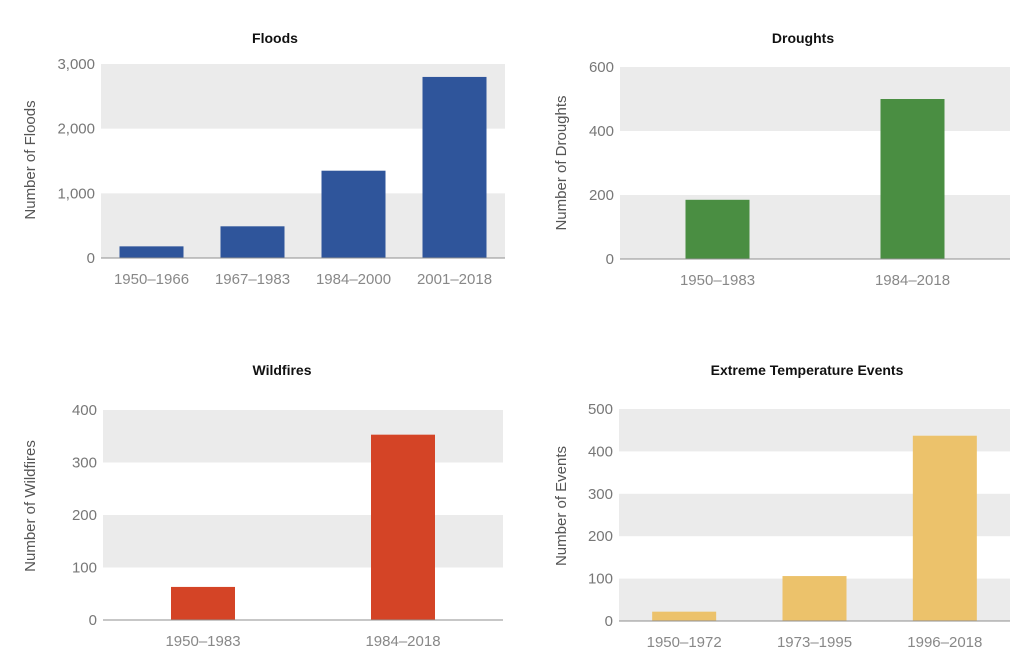  What do you see at coordinates (402, 641) in the screenshot?
I see `wildfires-x-tick-label: 1984–2018` at bounding box center [402, 641].